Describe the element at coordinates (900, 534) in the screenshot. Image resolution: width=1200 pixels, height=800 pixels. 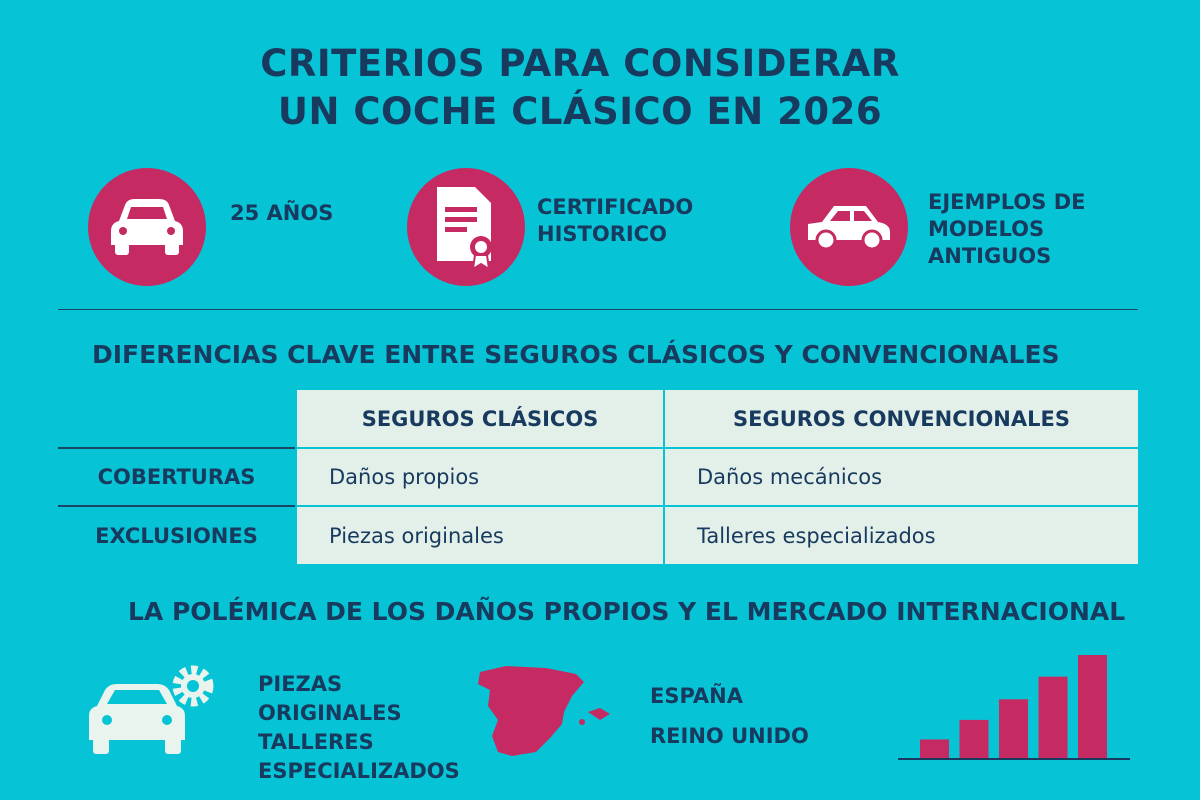
I see `table-cell: Talleres especializados` at that location.